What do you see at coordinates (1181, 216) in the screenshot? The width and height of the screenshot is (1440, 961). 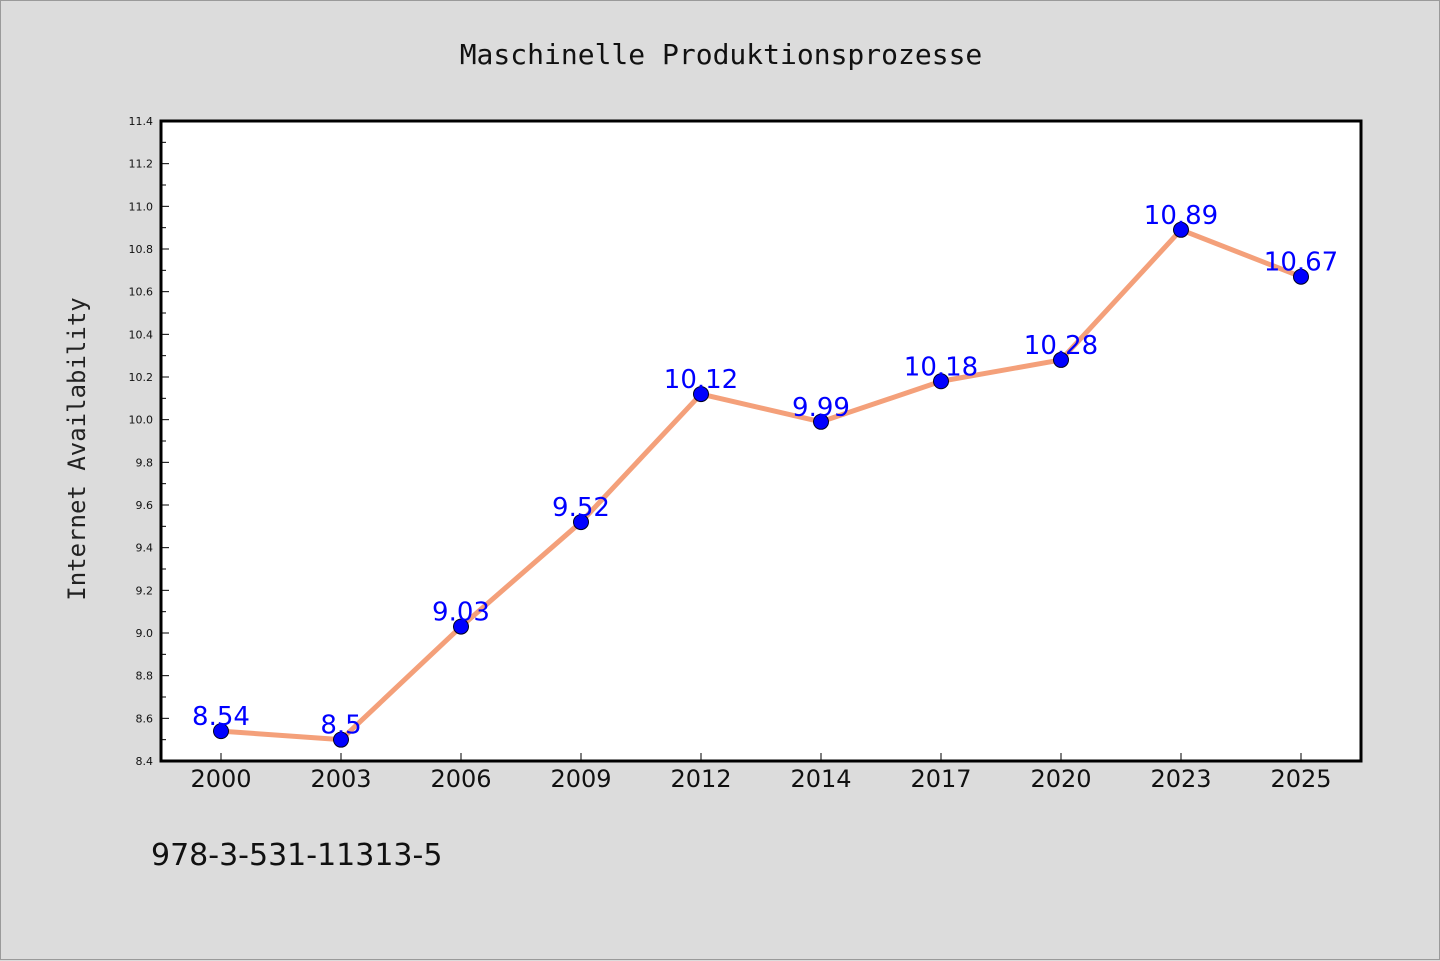 I see `data-label: 10.89` at bounding box center [1181, 216].